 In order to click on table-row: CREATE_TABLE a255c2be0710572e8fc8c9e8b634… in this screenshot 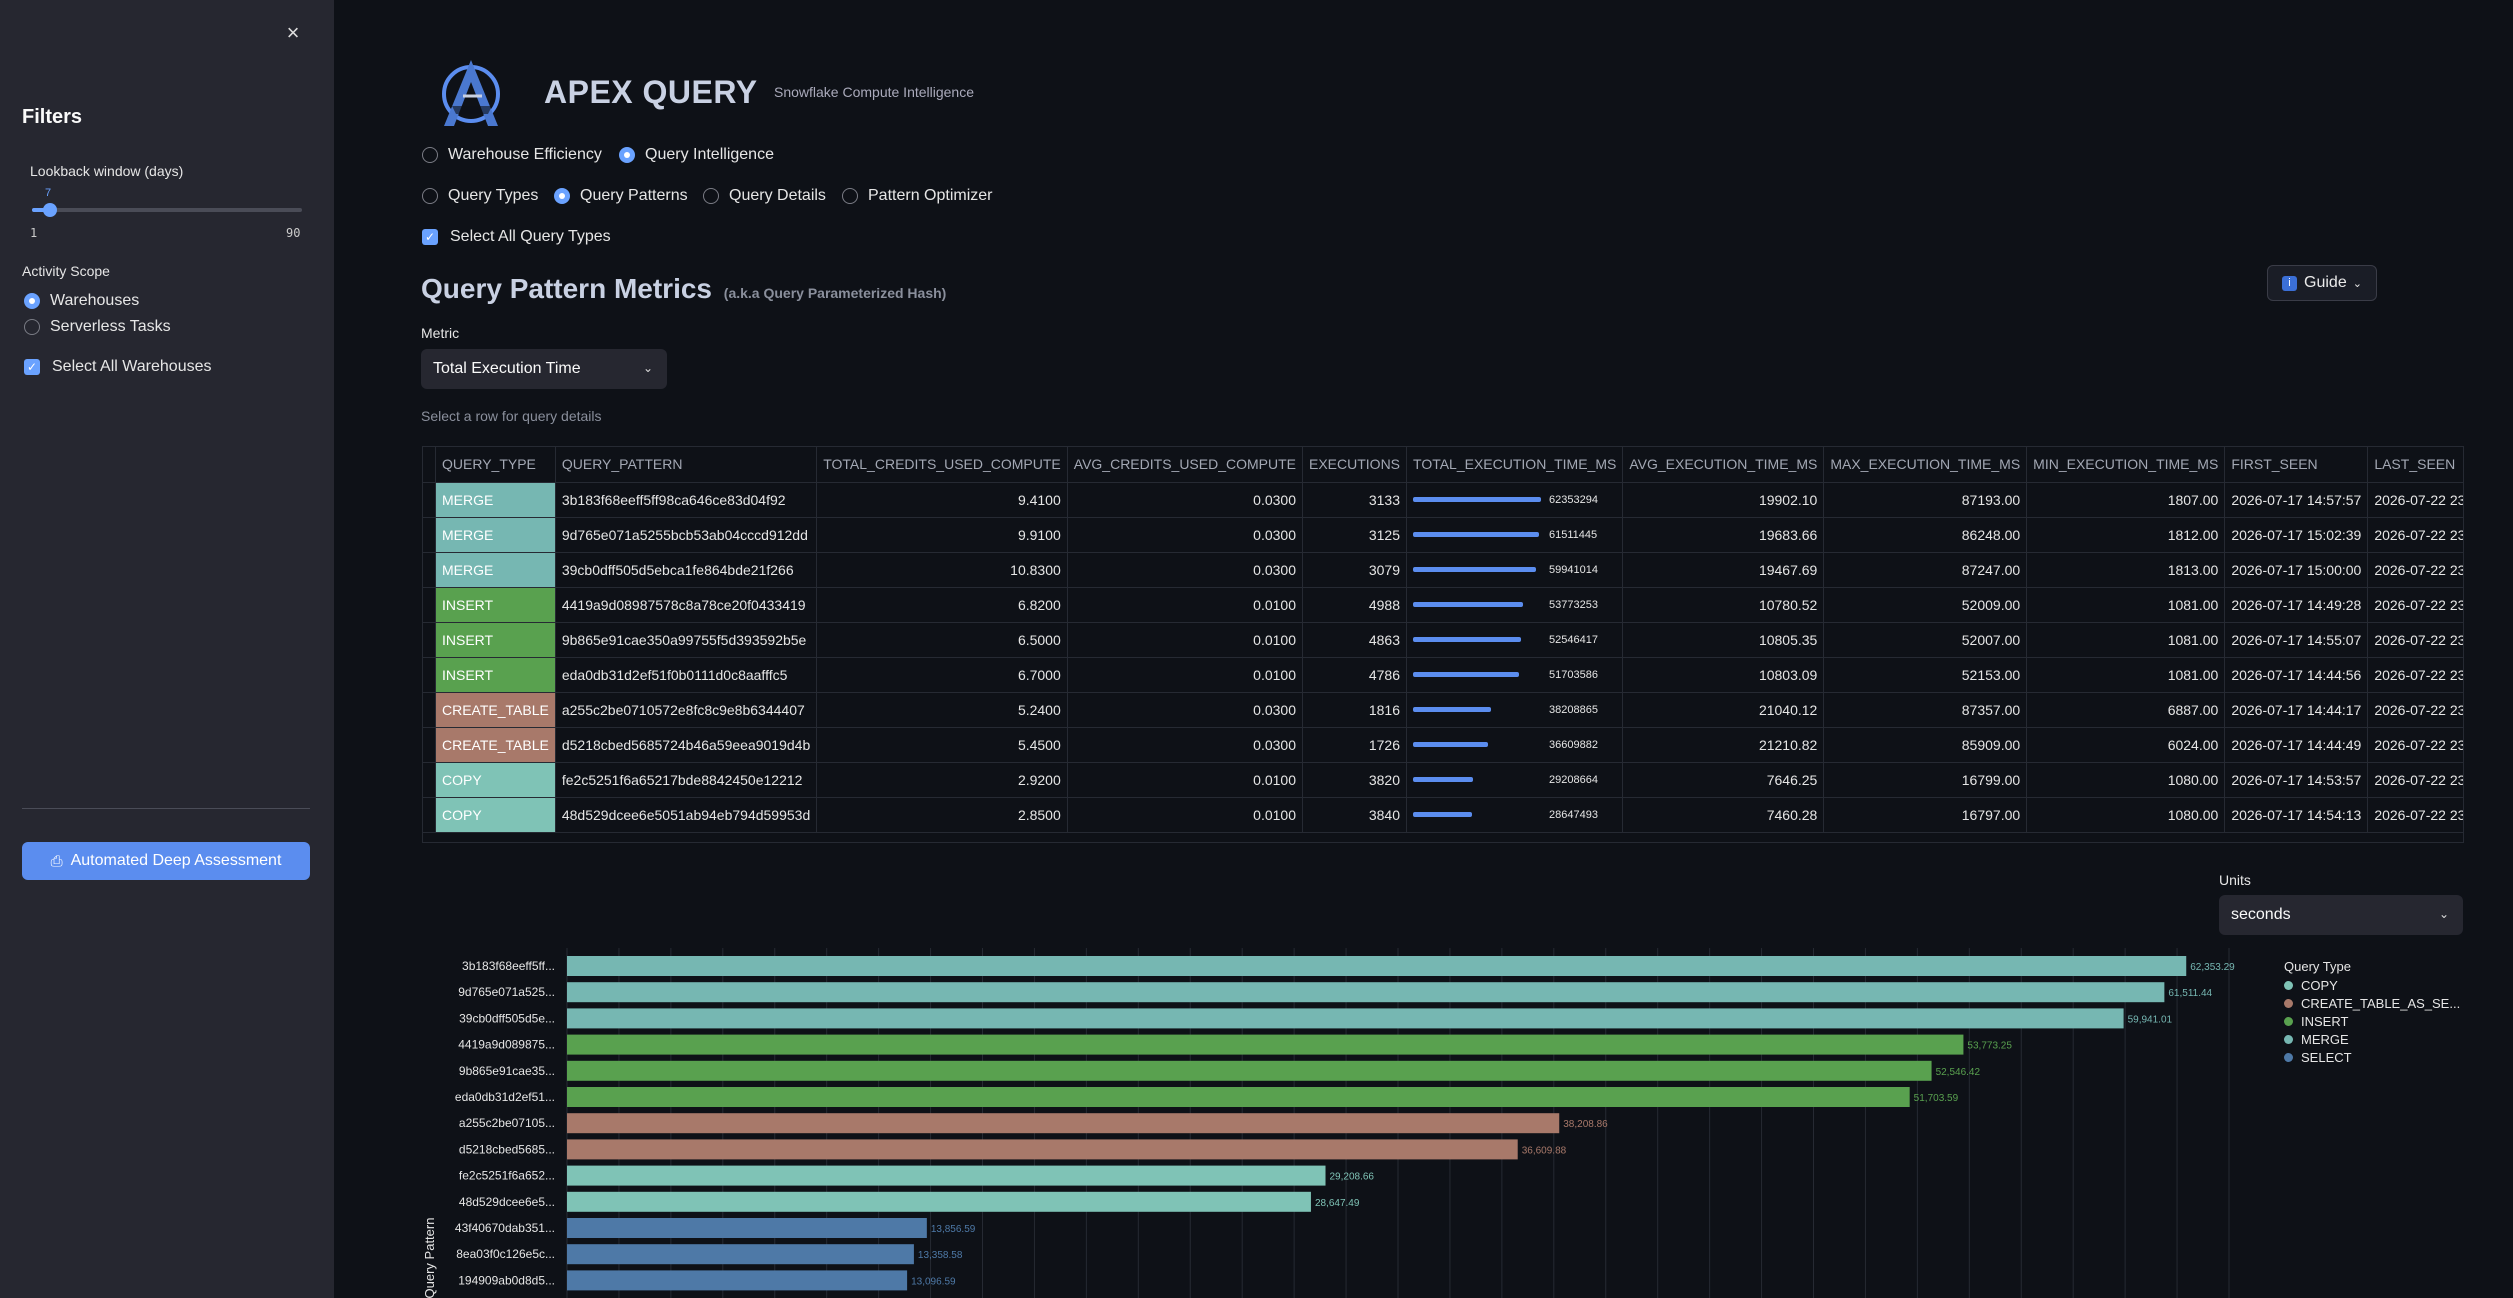, I will do `click(1443, 710)`.